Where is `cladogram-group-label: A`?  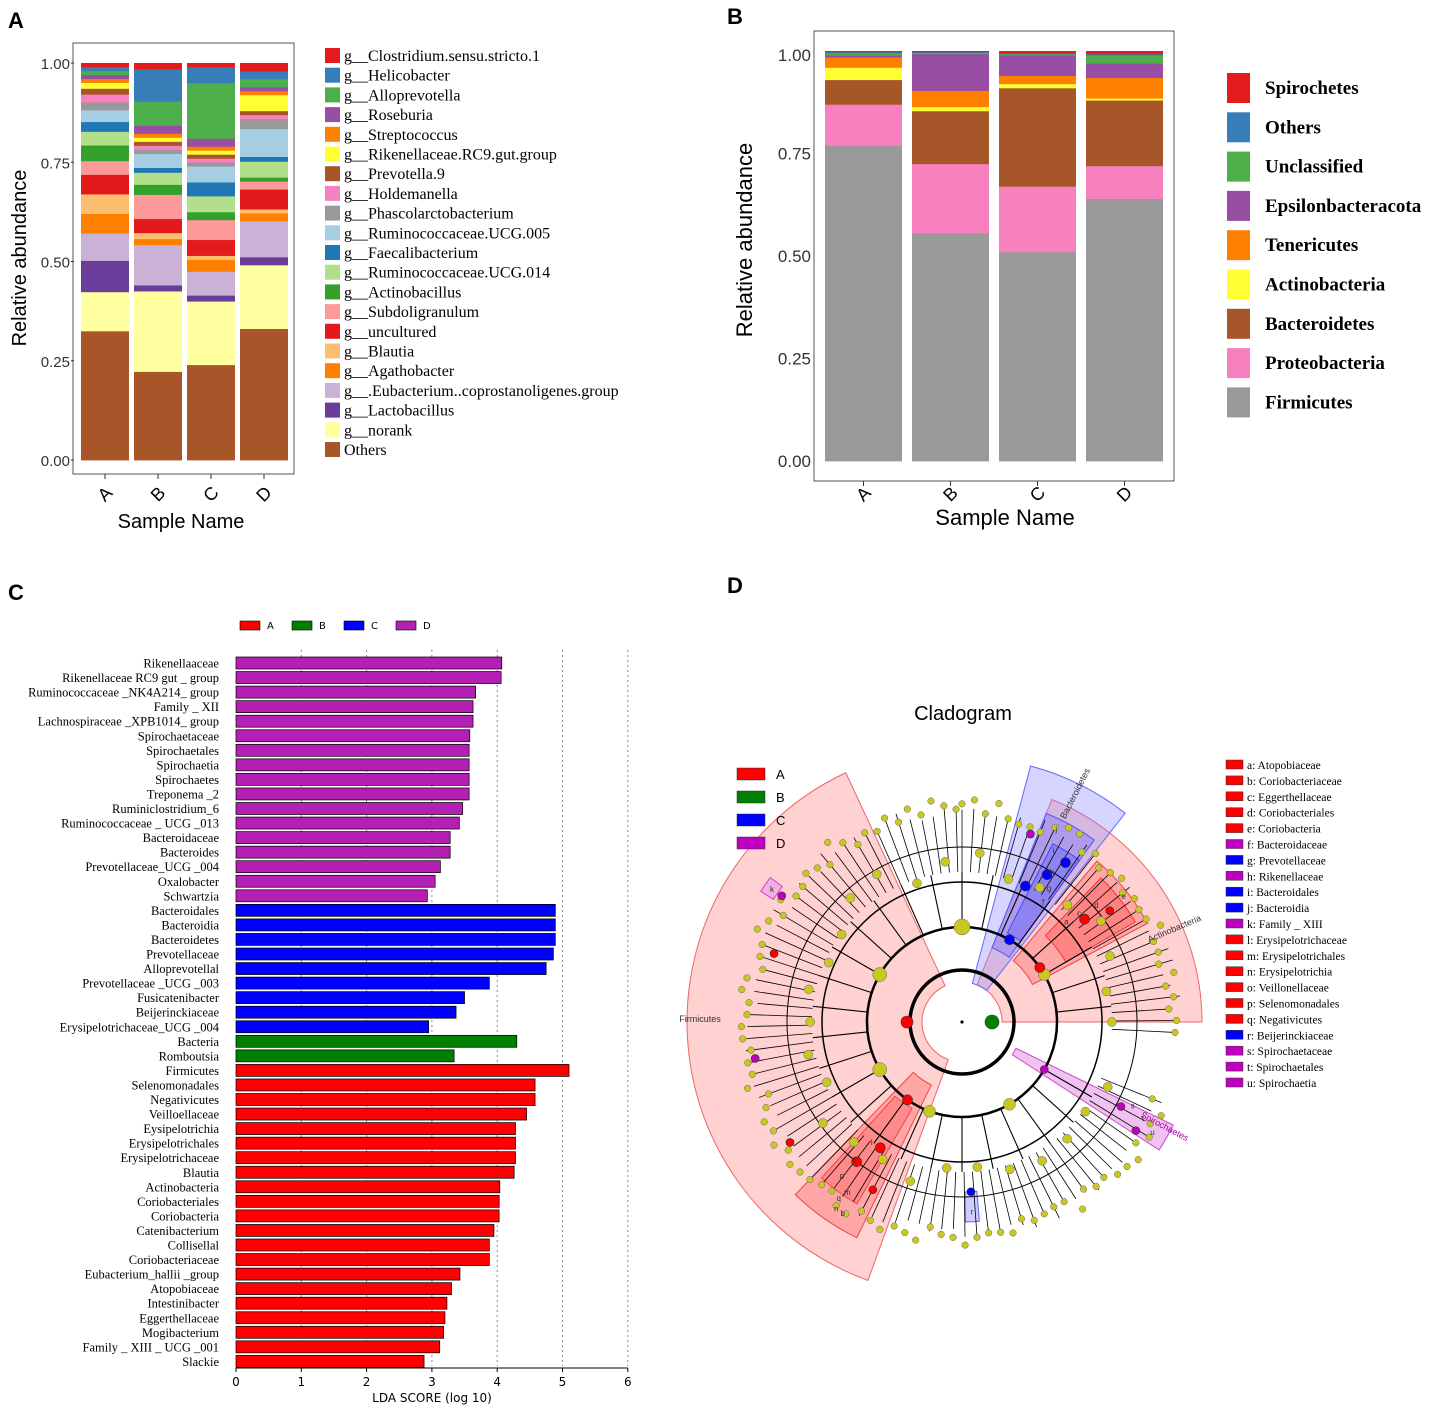 cladogram-group-label: A is located at coordinates (780, 774).